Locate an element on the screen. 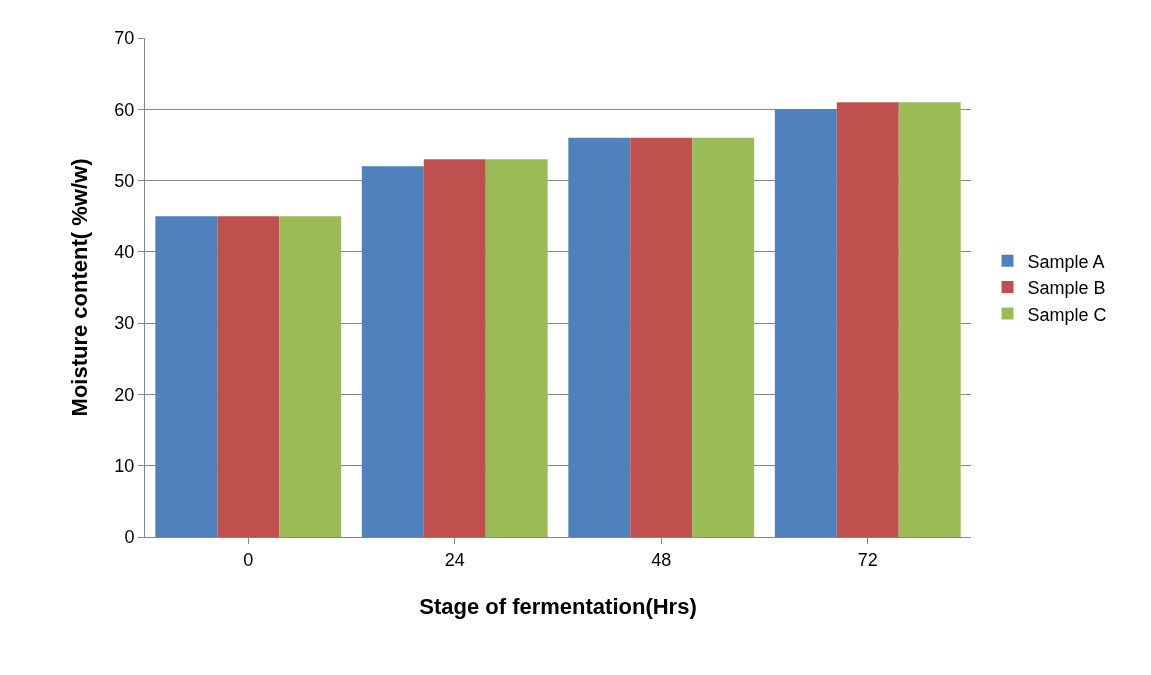 This screenshot has height=675, width=1151. x-tick-label: 72 is located at coordinates (867, 559).